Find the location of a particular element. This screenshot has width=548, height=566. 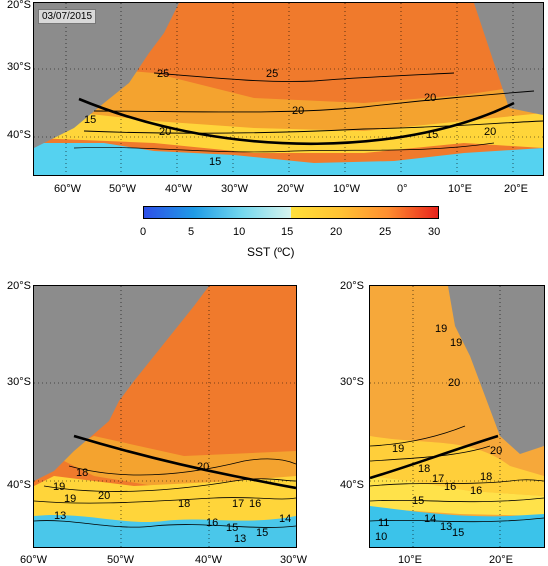

west-lon-label: 40°W is located at coordinates (209, 560).